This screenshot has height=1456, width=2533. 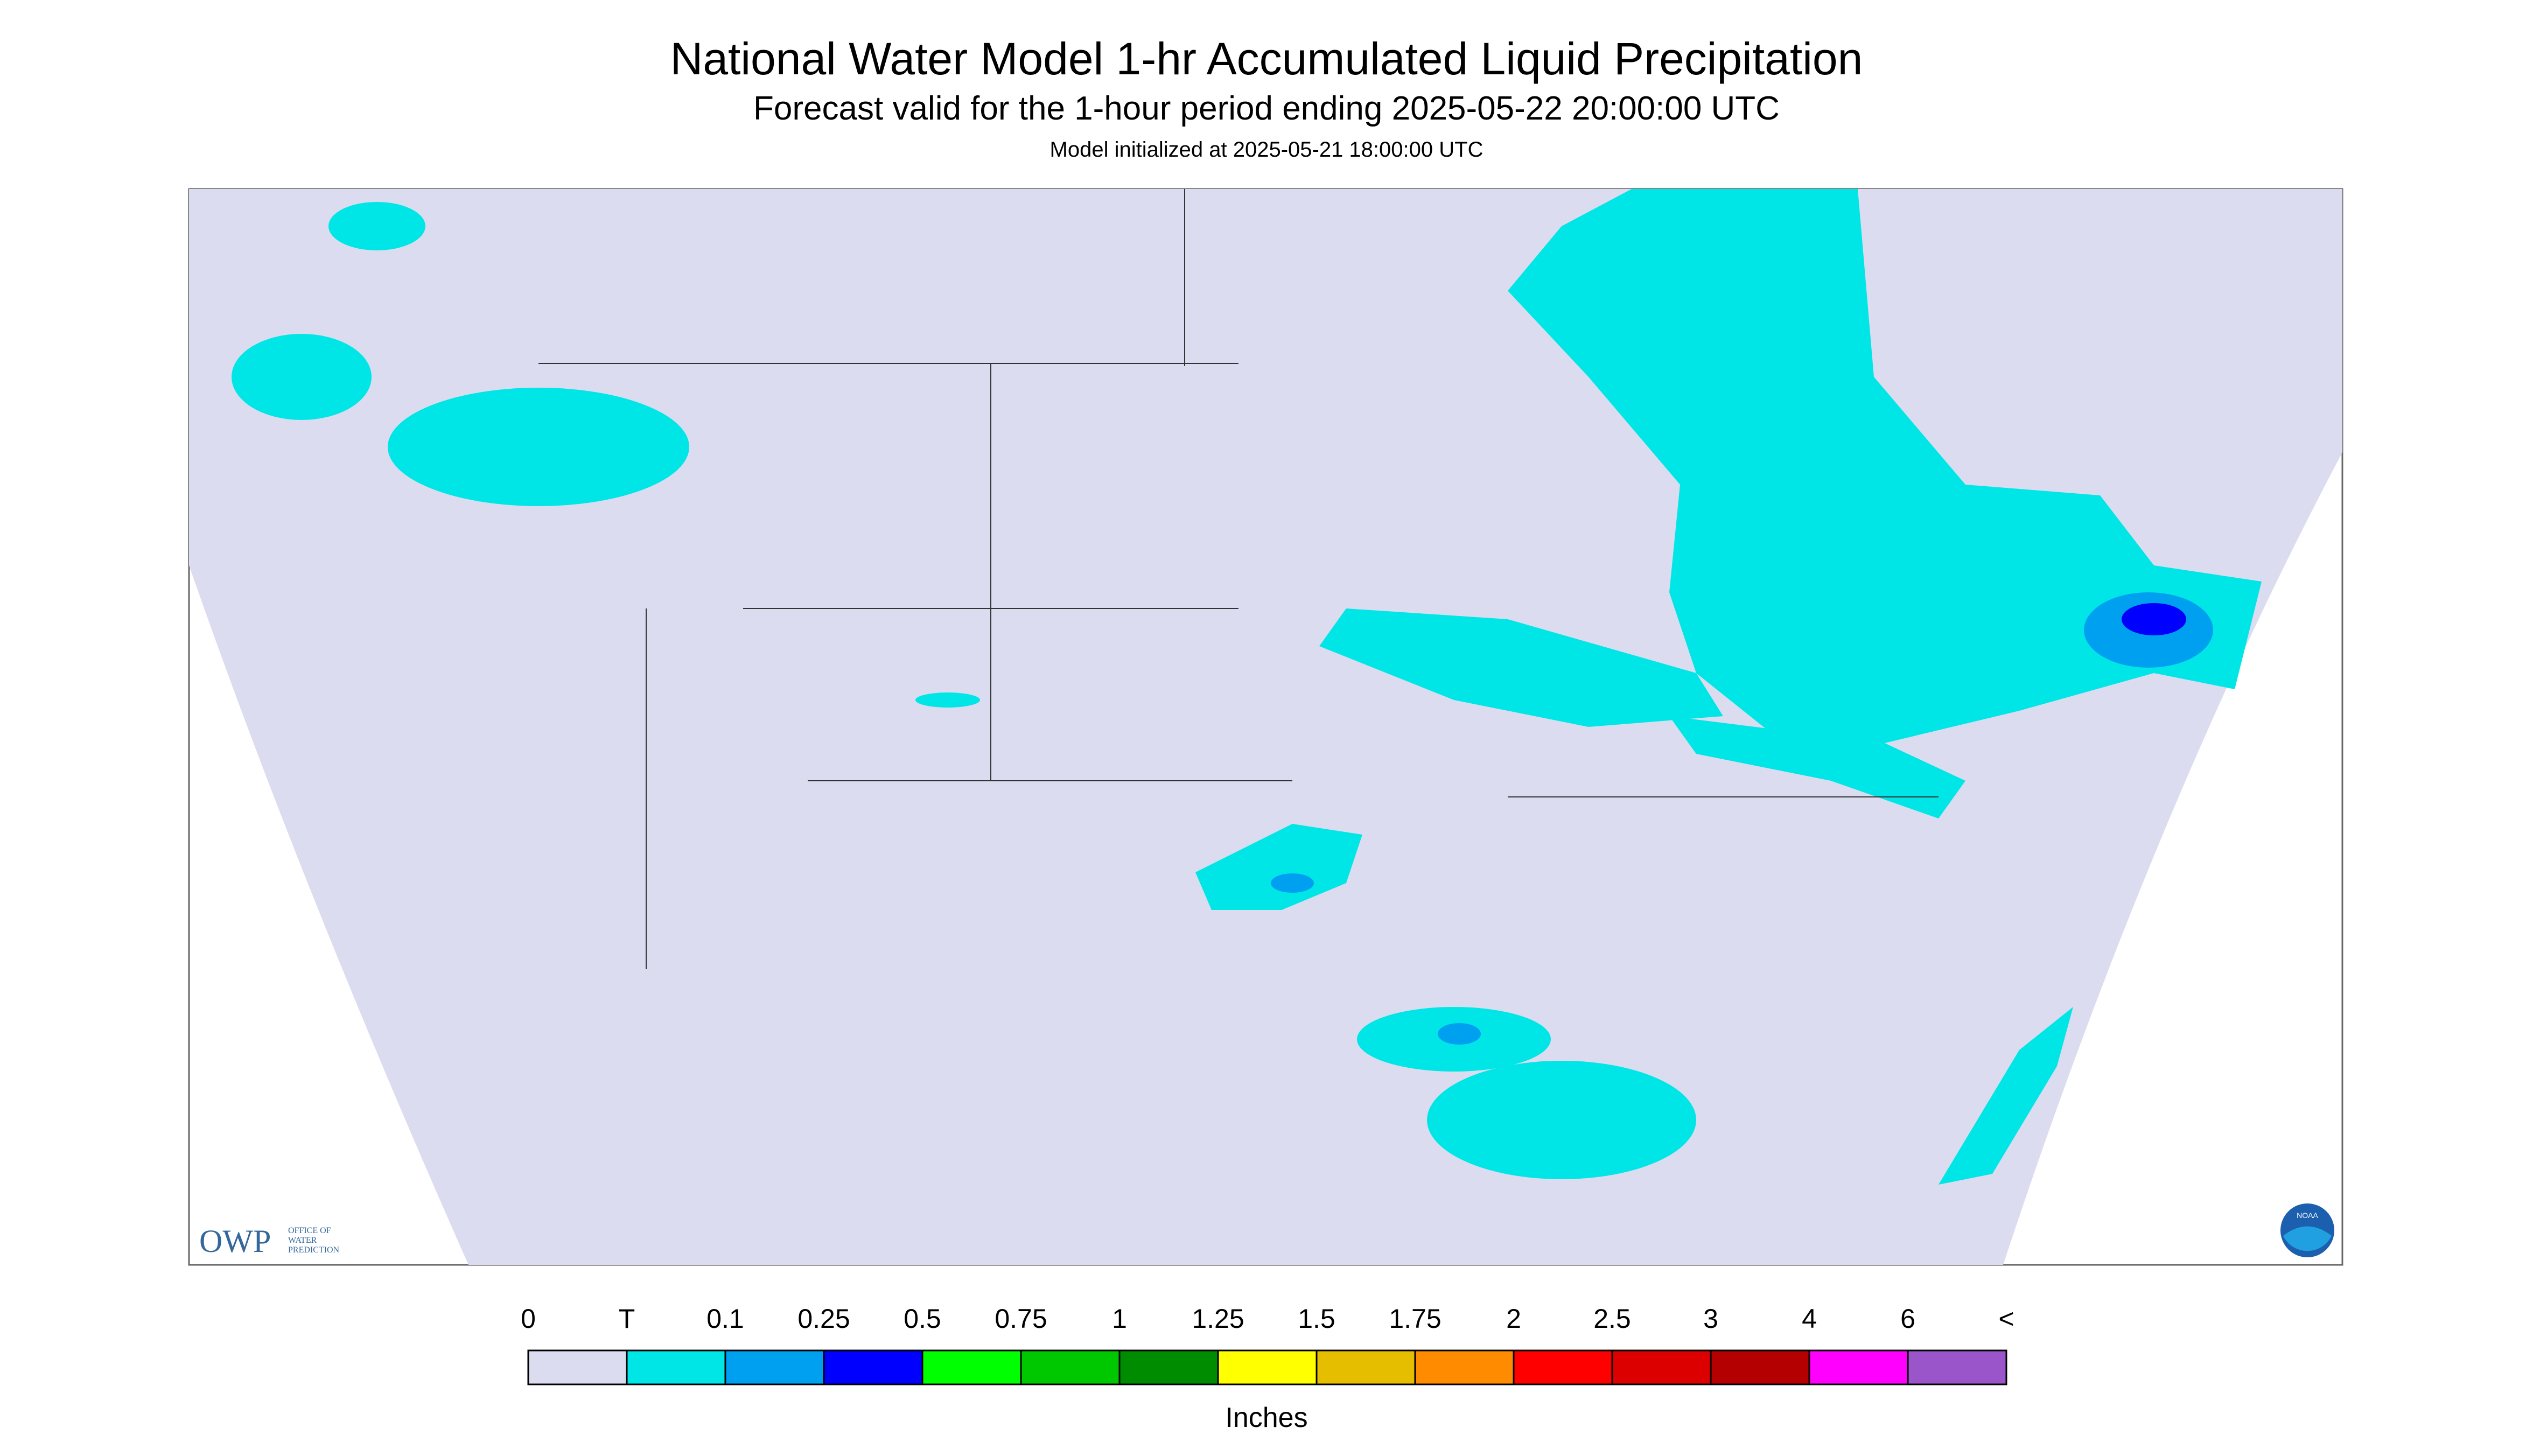 What do you see at coordinates (1810, 1319) in the screenshot?
I see `legend-label: 4` at bounding box center [1810, 1319].